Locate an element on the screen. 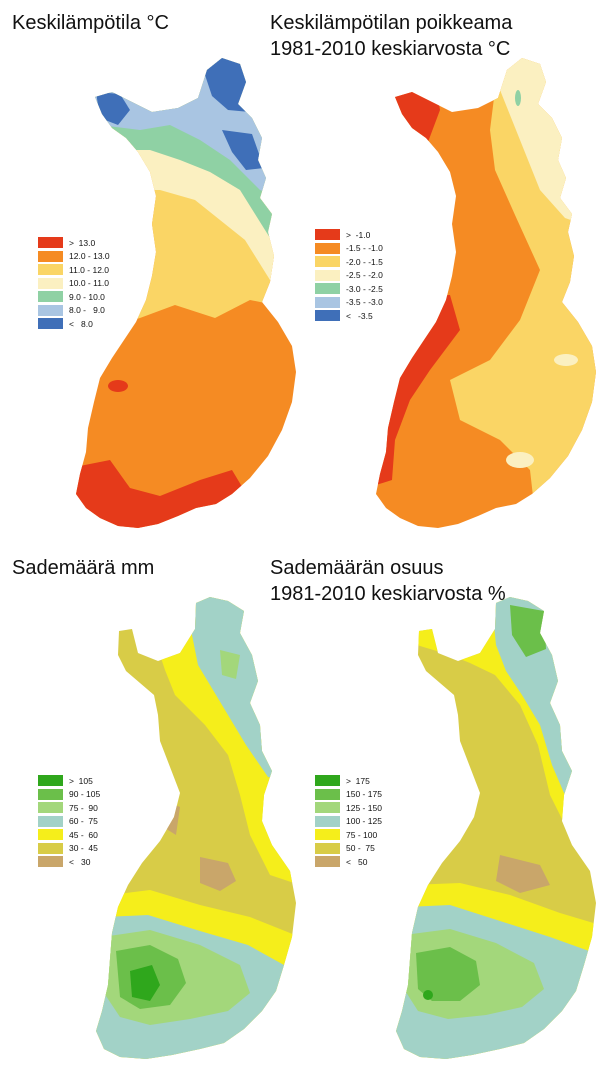 Image resolution: width=600 pixels, height=1089 pixels. legend-label: 11.0 - 12.0 is located at coordinates (89, 269).